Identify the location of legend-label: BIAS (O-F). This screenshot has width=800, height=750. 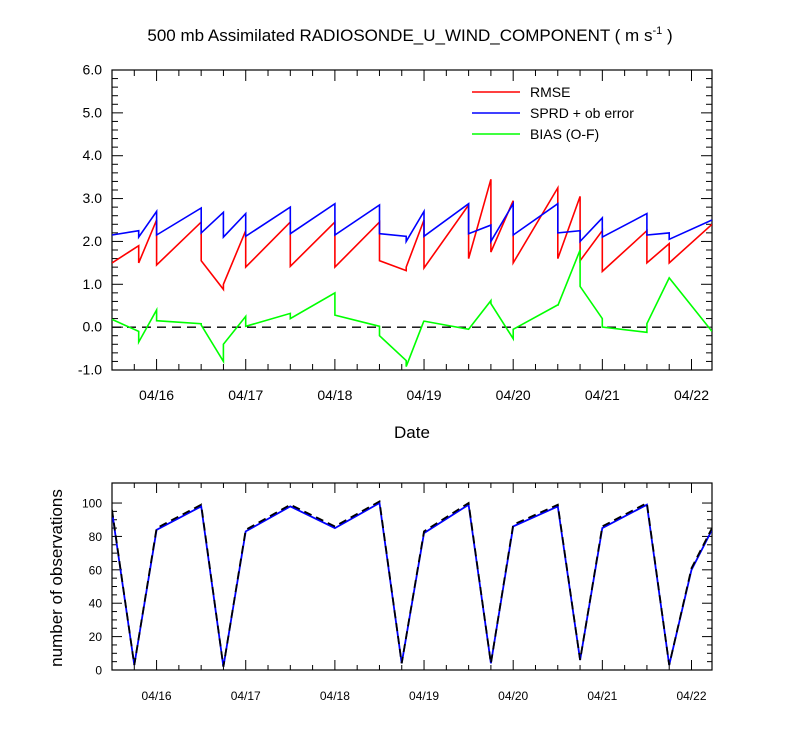
(564, 134).